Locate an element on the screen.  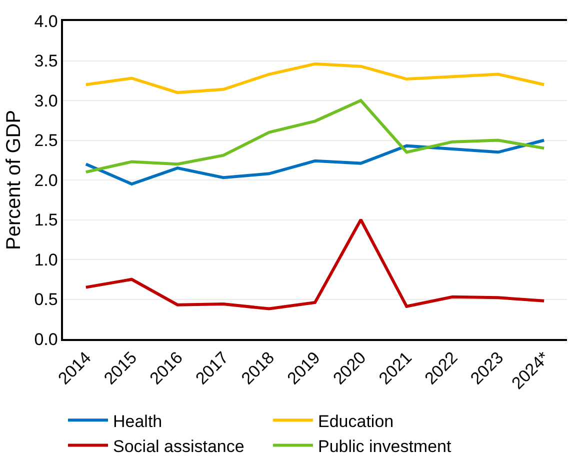
legend-label: Social assistance is located at coordinates (178, 446).